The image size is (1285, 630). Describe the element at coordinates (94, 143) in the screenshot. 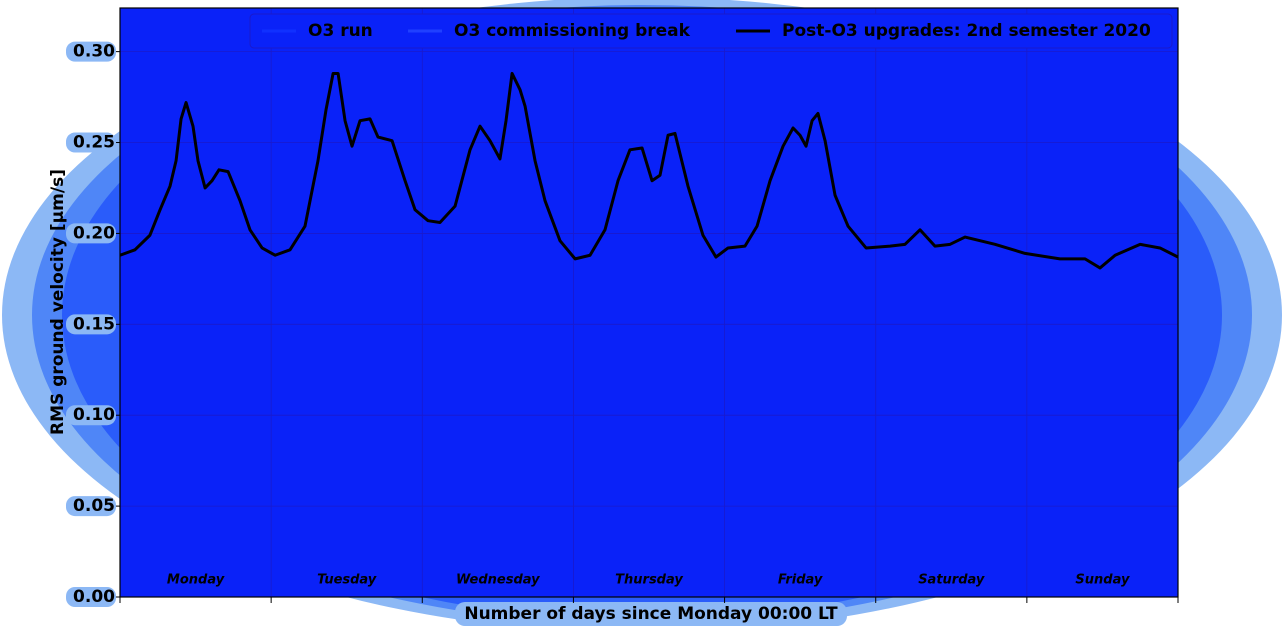

I see `y-tick-label: 0.25` at that location.